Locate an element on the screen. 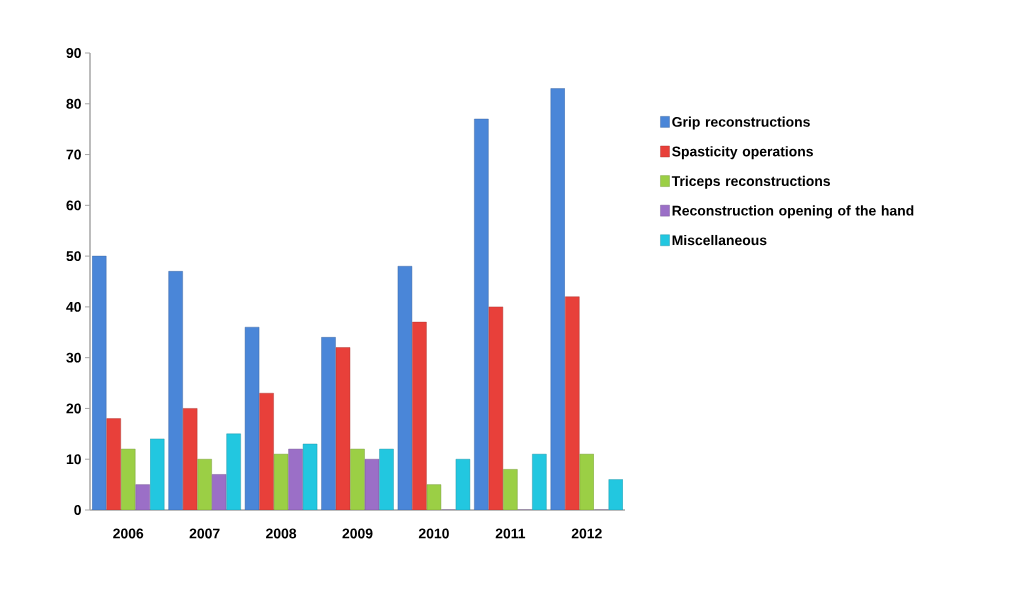 The image size is (1017, 589). legend-label: Grip reconstructions is located at coordinates (741, 123).